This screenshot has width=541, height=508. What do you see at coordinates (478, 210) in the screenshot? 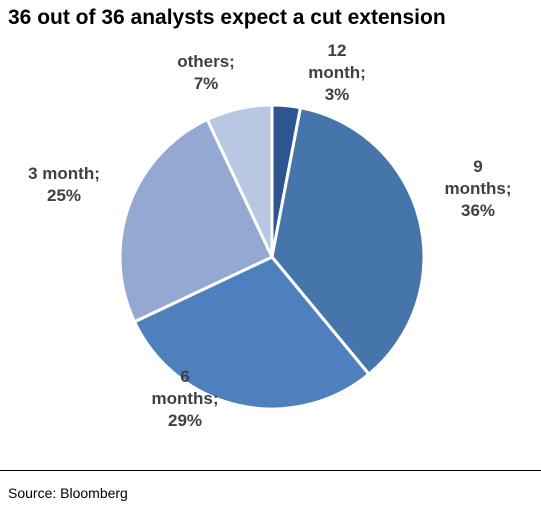
I see `slice-label-1-line-2: 36%` at bounding box center [478, 210].